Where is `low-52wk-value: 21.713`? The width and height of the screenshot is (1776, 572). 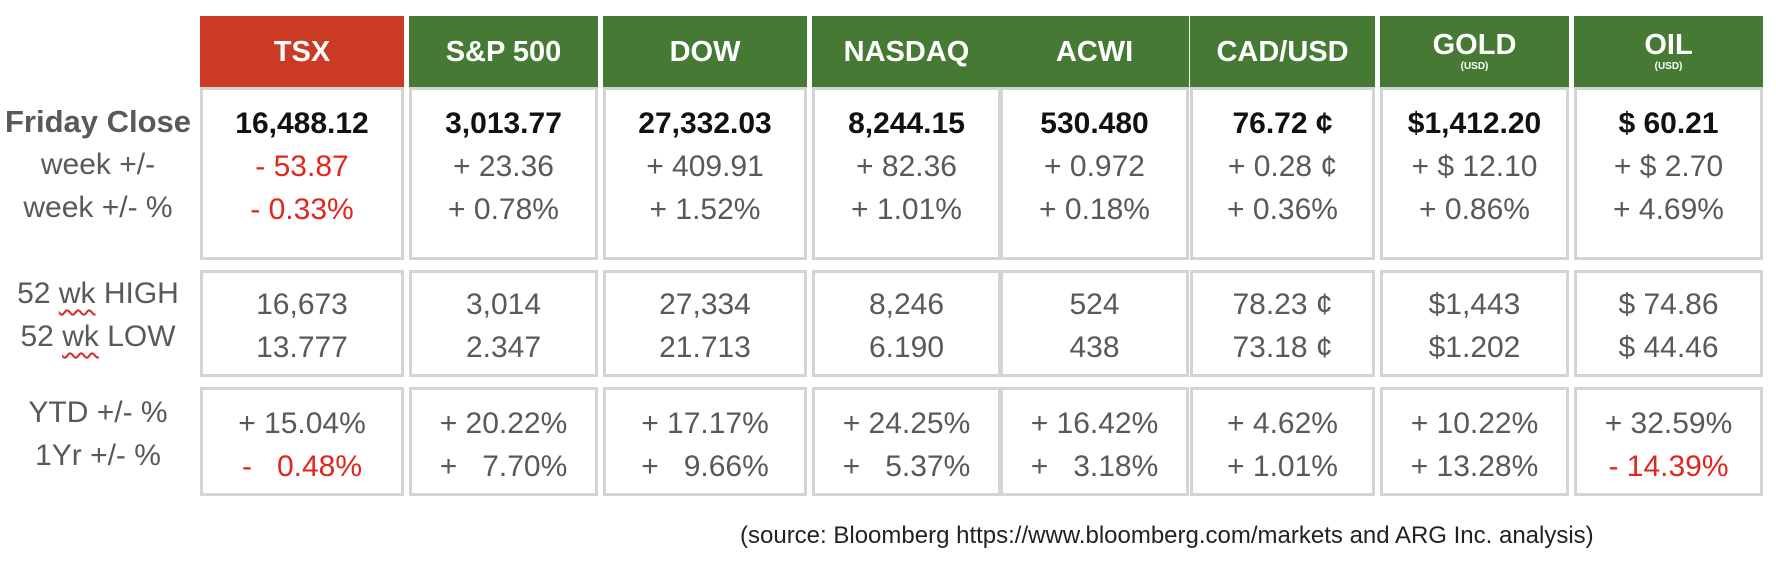 low-52wk-value: 21.713 is located at coordinates (705, 347).